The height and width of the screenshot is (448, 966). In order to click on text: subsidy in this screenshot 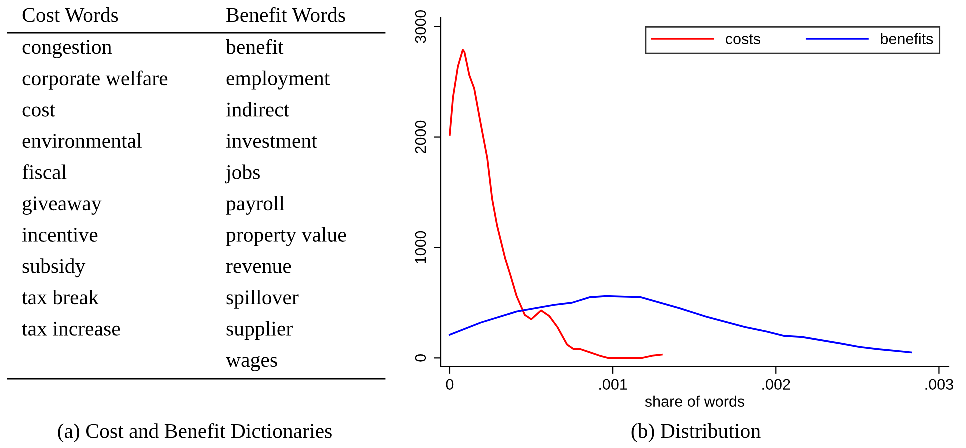, I will do `click(54, 268)`.